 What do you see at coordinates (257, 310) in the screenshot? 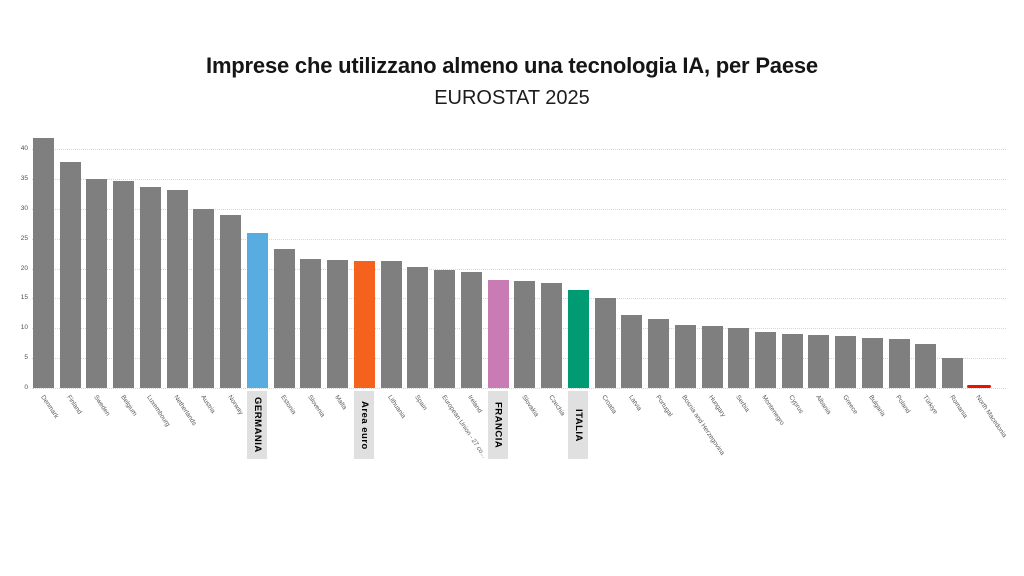
I see `bar-germania` at bounding box center [257, 310].